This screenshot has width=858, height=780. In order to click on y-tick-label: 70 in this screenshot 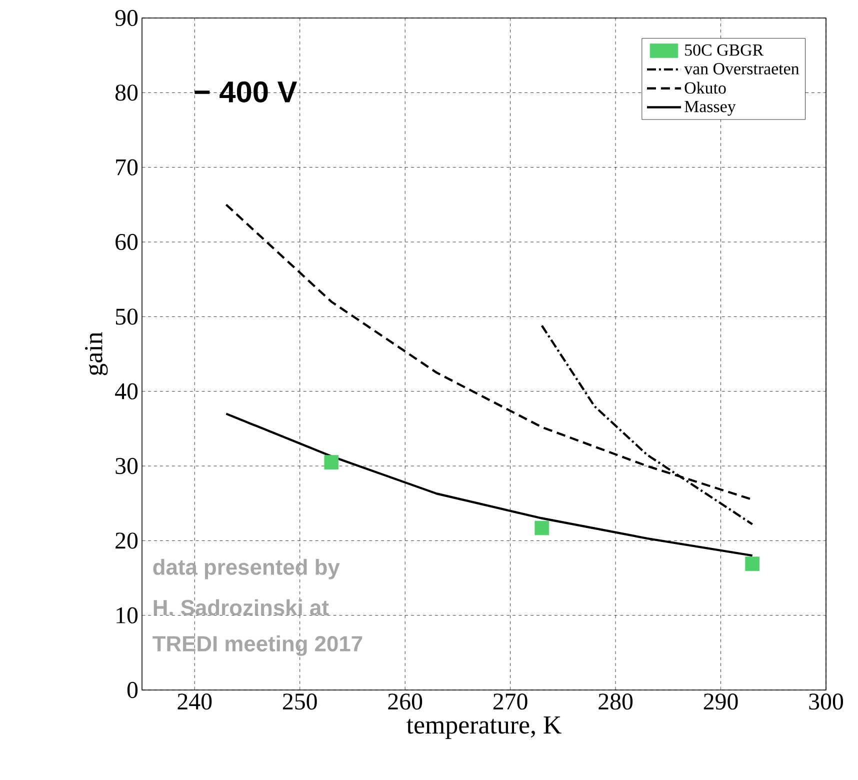, I will do `click(127, 167)`.